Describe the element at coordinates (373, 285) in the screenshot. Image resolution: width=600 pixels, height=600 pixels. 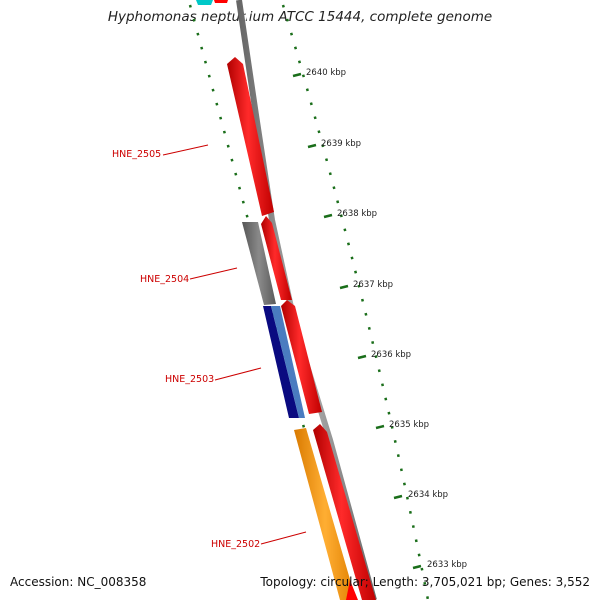
I see `tick-label: 2637 kbp` at that location.